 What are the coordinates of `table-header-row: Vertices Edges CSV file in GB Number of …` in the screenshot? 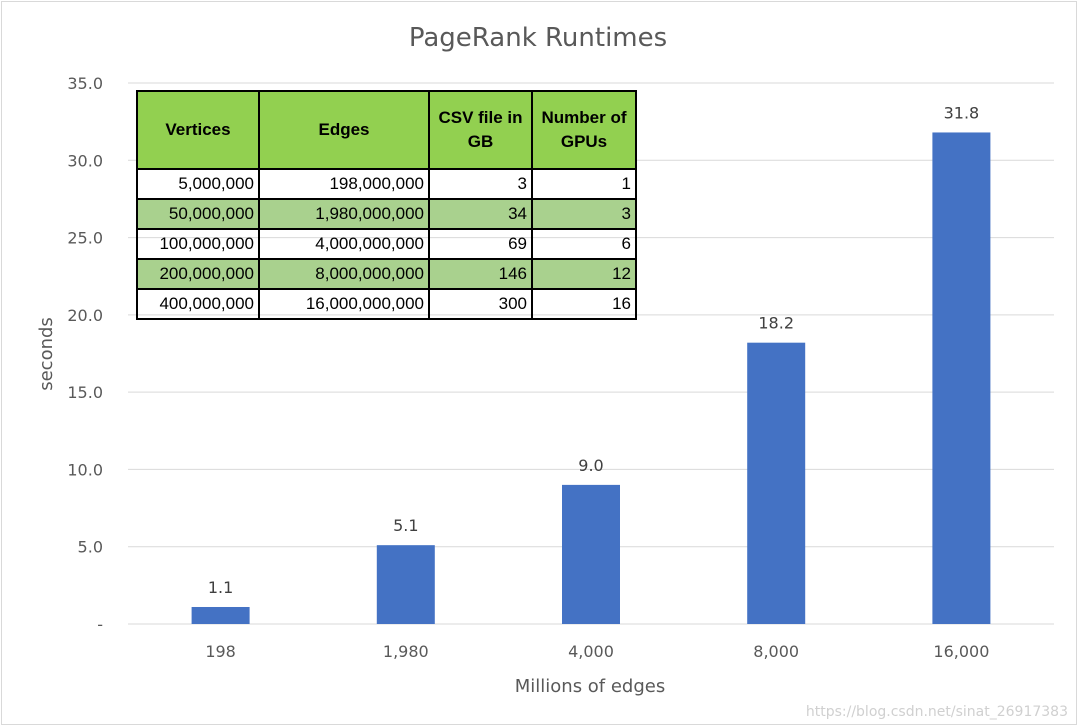 It's located at (386, 130).